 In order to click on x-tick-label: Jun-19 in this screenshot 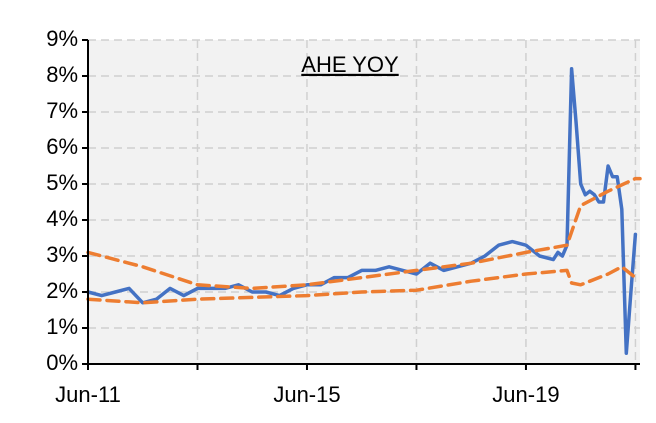, I will do `click(525, 394)`.